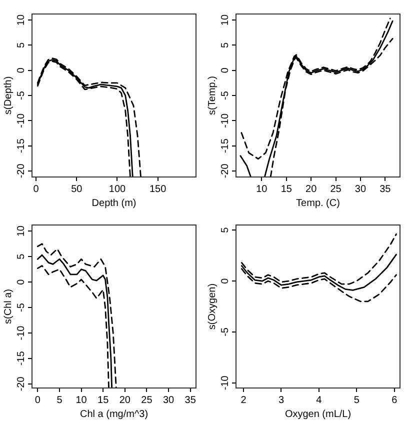 The width and height of the screenshot is (408, 422). Describe the element at coordinates (212, 95) in the screenshot. I see `y-axis-title: s(Temp.)` at that location.